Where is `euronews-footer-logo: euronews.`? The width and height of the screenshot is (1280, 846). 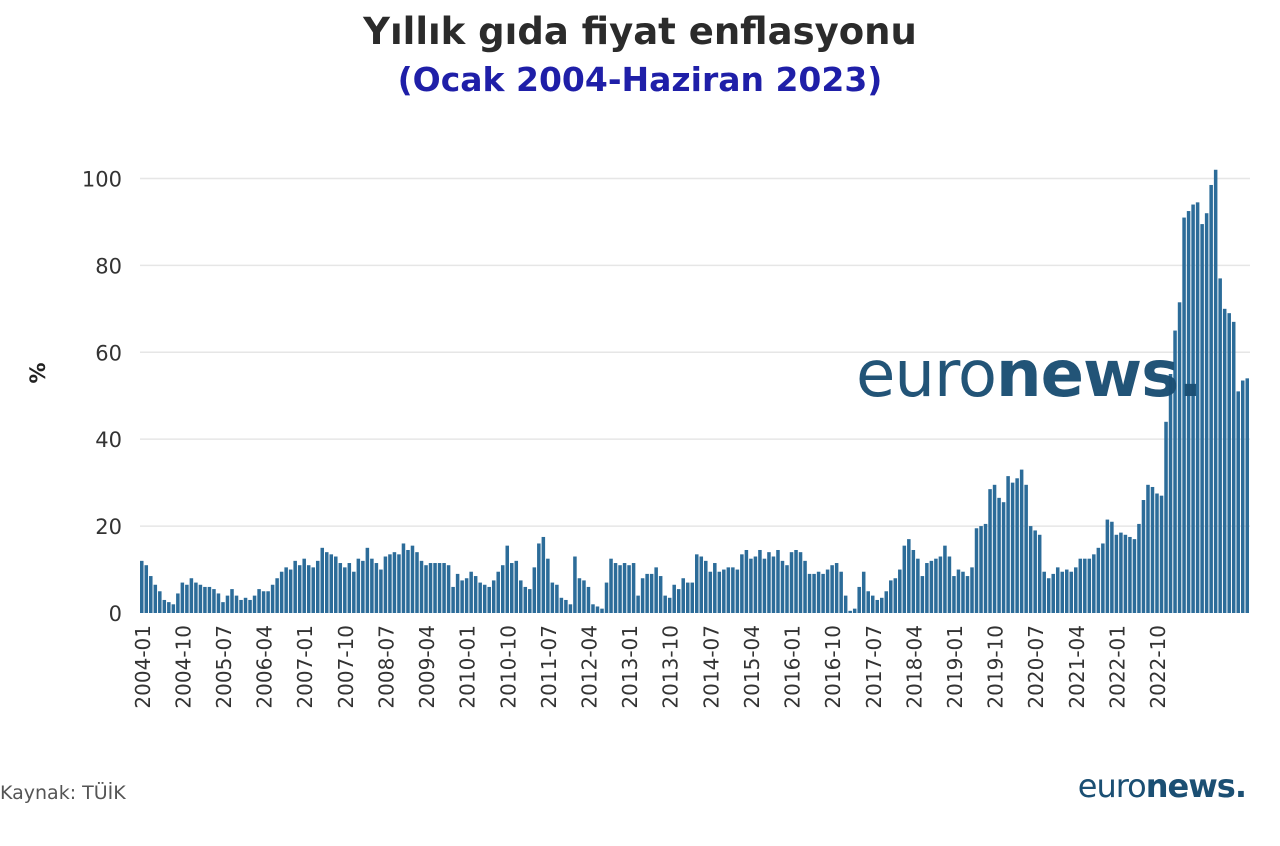 euronews-footer-logo: euronews. is located at coordinates (1162, 786).